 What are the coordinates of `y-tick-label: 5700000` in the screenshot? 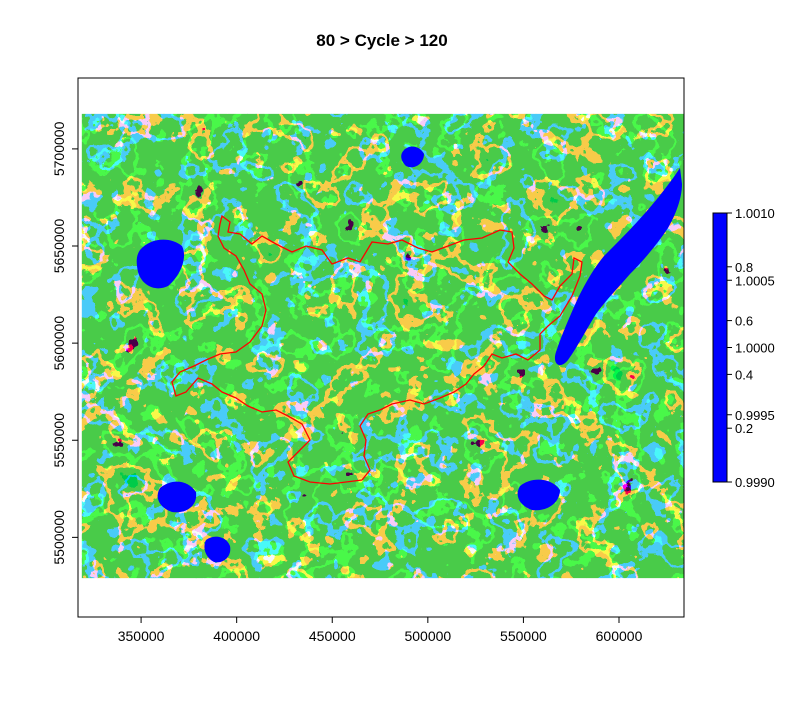 It's located at (59, 148).